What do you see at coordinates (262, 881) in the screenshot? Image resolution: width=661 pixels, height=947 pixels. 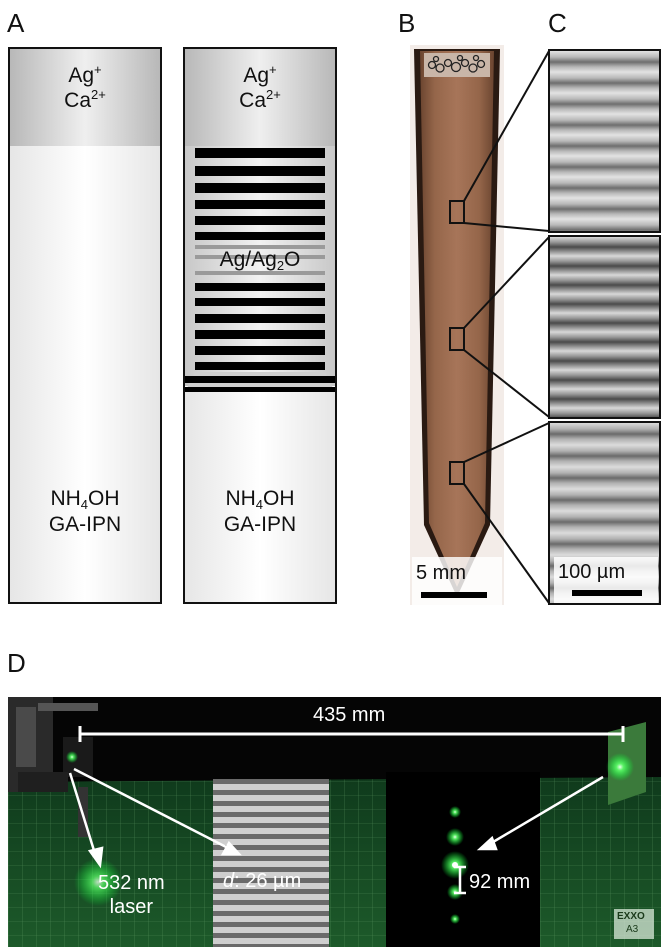 I see `spacing-label: d: 26 µm` at bounding box center [262, 881].